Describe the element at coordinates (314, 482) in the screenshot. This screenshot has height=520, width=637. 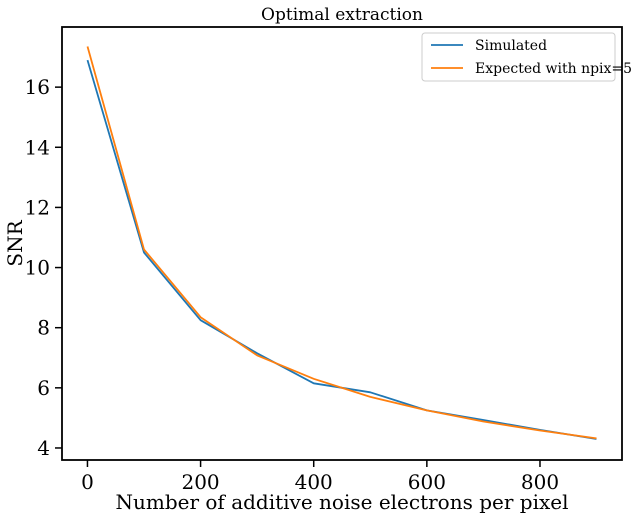
I see `x-tick-label: 400` at that location.